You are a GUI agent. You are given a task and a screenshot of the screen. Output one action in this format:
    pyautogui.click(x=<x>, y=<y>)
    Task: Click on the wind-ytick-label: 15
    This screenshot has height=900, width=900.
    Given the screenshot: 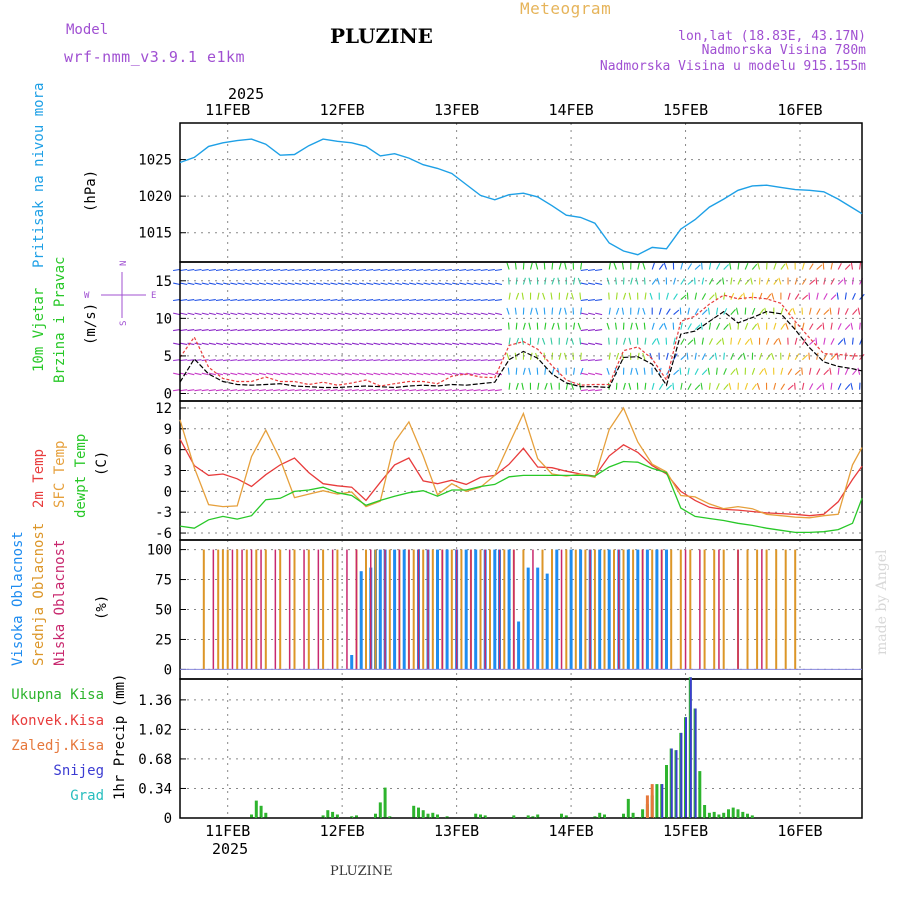 What is the action you would take?
    pyautogui.click(x=163, y=282)
    